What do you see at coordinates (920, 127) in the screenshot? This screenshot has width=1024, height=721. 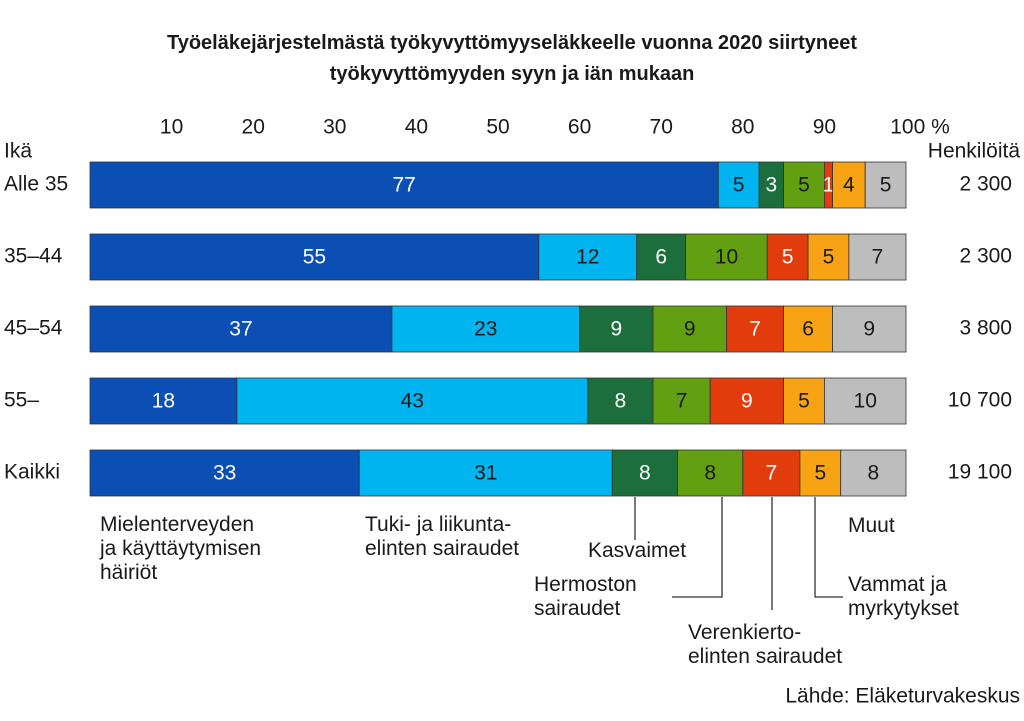 I see `x-tick-label: 100 %` at bounding box center [920, 127].